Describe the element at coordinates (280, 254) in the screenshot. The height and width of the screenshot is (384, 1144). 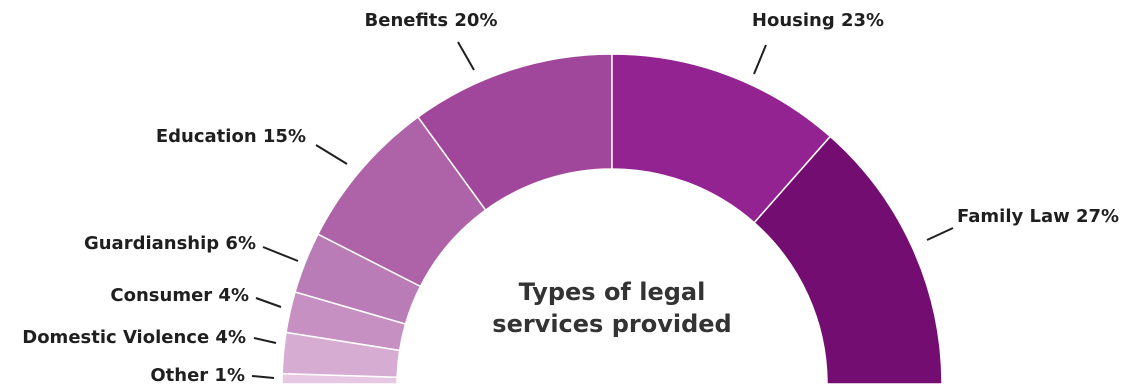
I see `leader-line-guardianship` at that location.